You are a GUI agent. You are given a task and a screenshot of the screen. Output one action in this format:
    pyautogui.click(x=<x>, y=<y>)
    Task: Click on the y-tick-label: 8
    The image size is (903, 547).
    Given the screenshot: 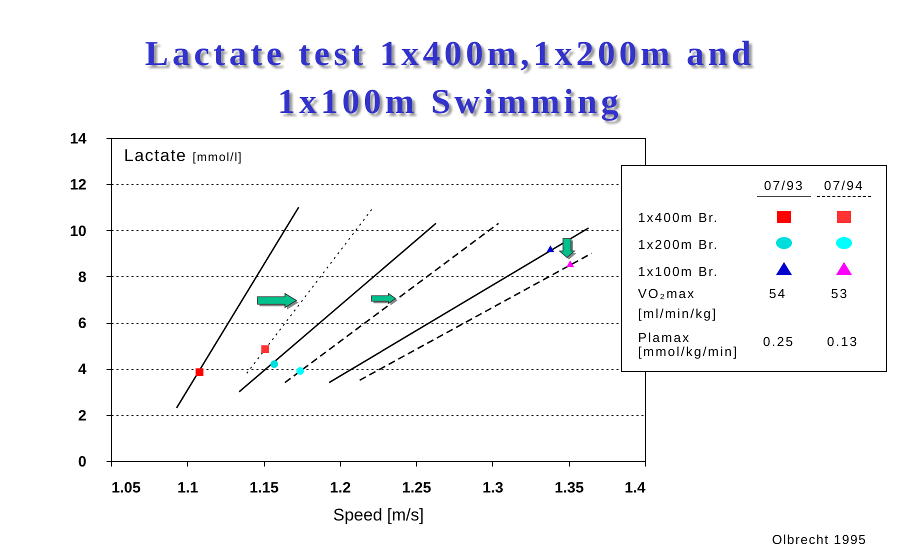 What is the action you would take?
    pyautogui.click(x=82, y=277)
    